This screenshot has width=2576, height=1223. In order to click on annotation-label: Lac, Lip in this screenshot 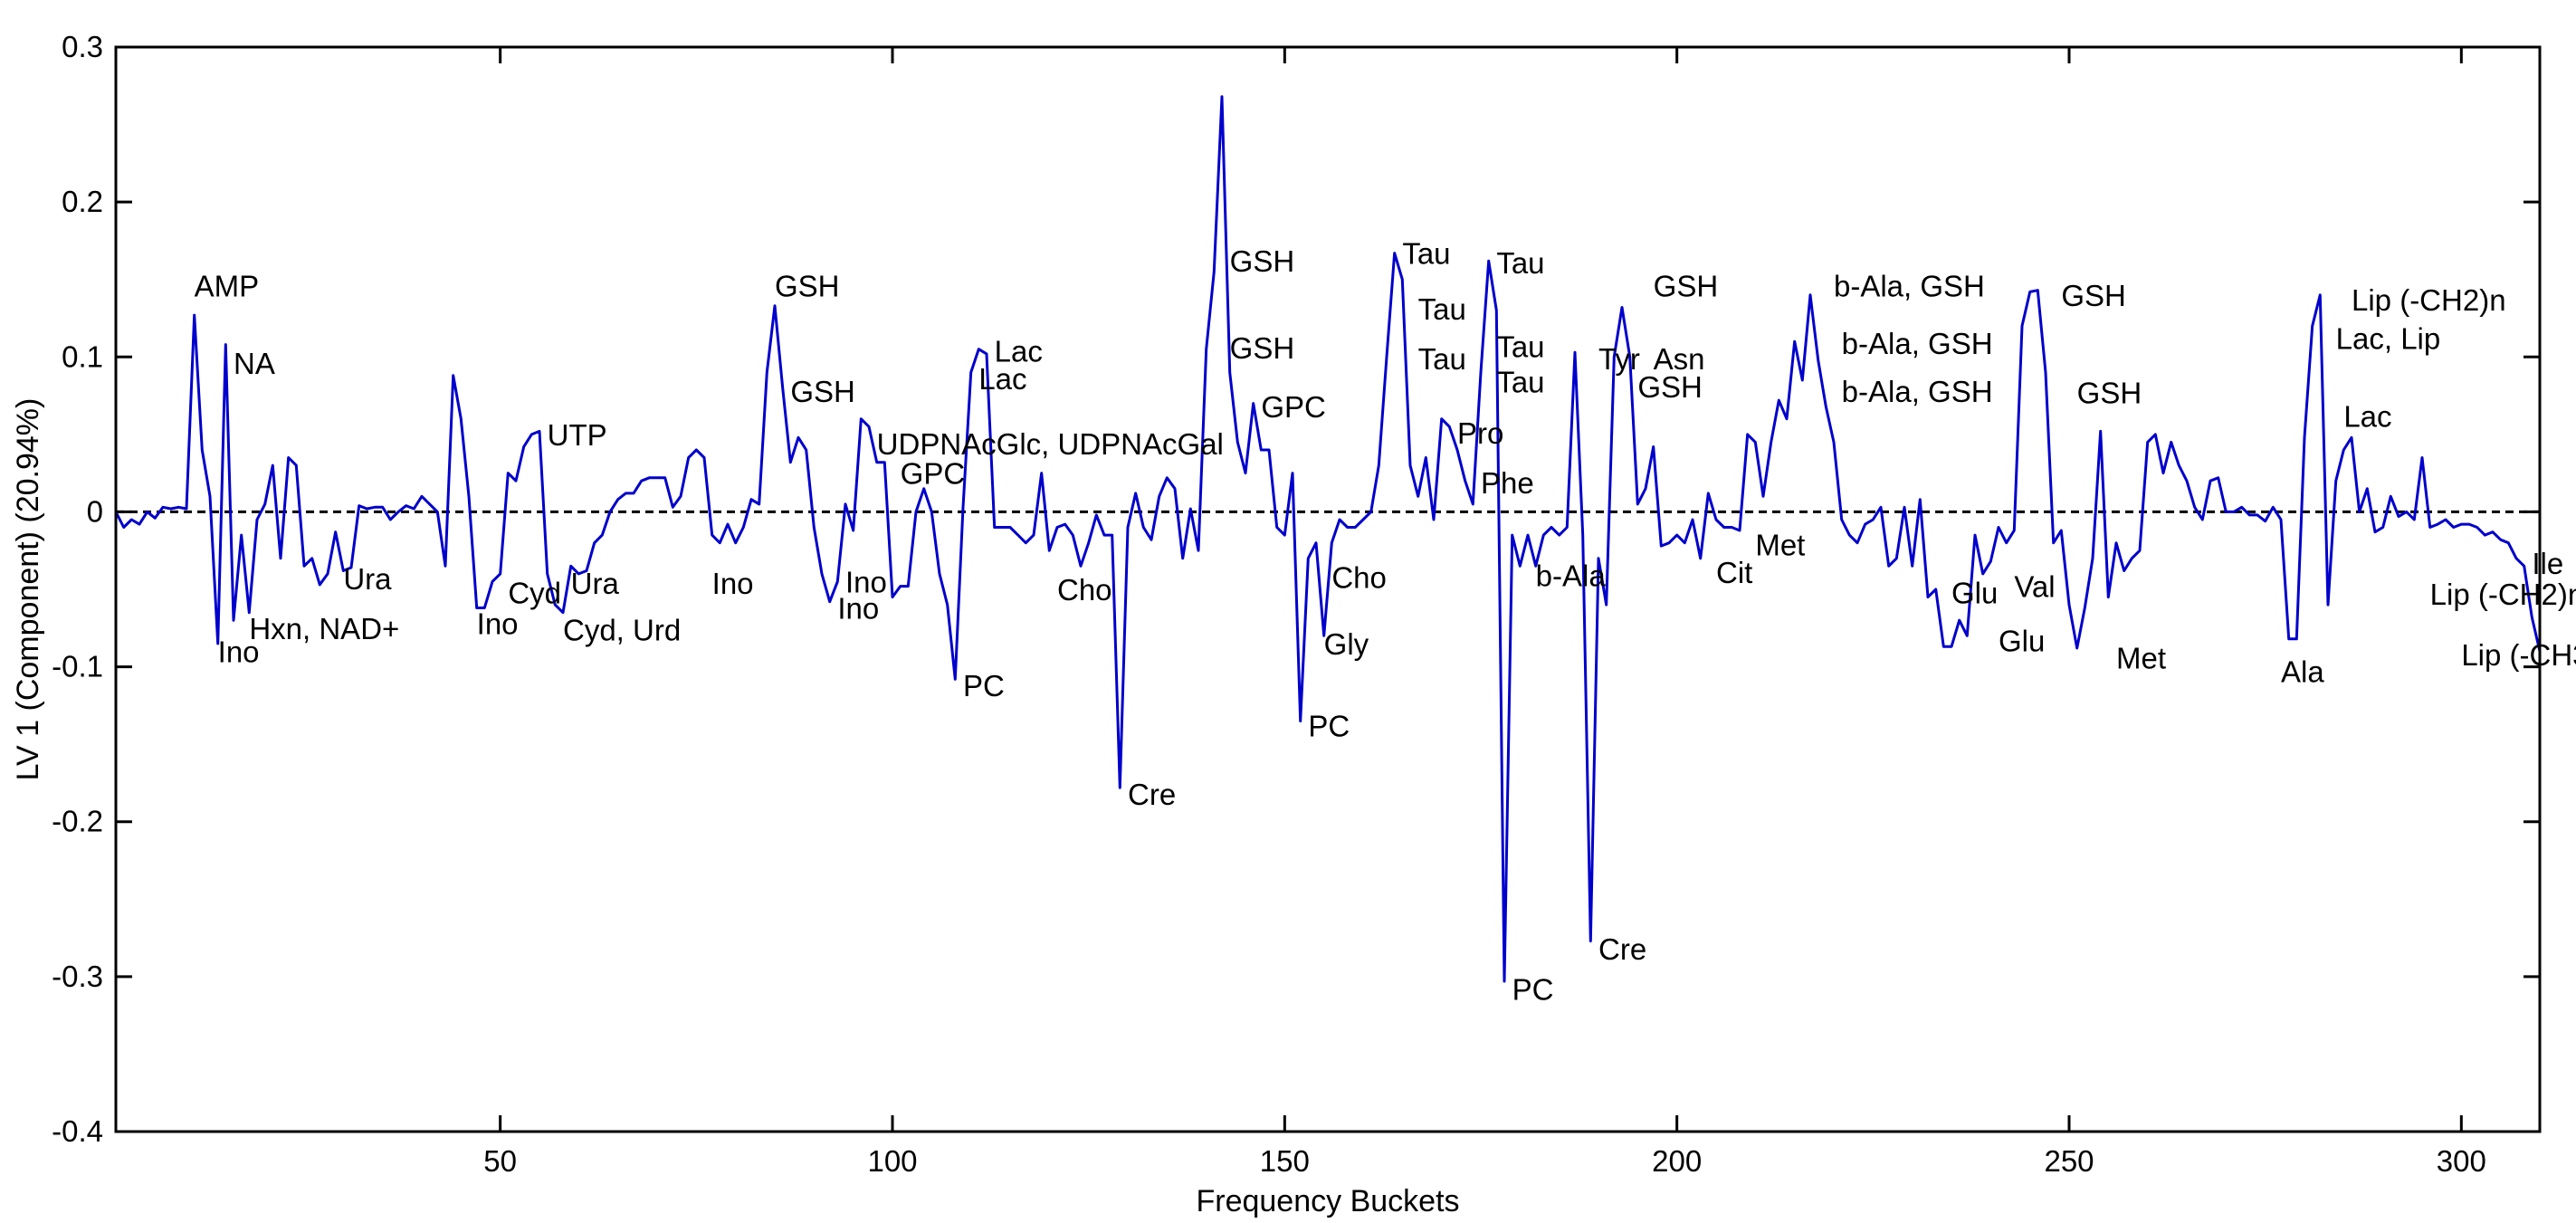, I will do `click(2388, 339)`.